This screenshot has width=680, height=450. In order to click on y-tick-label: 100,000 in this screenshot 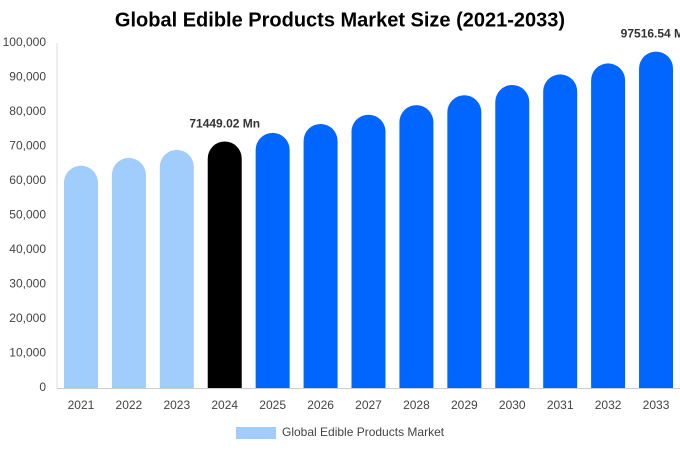, I will do `click(25, 42)`.